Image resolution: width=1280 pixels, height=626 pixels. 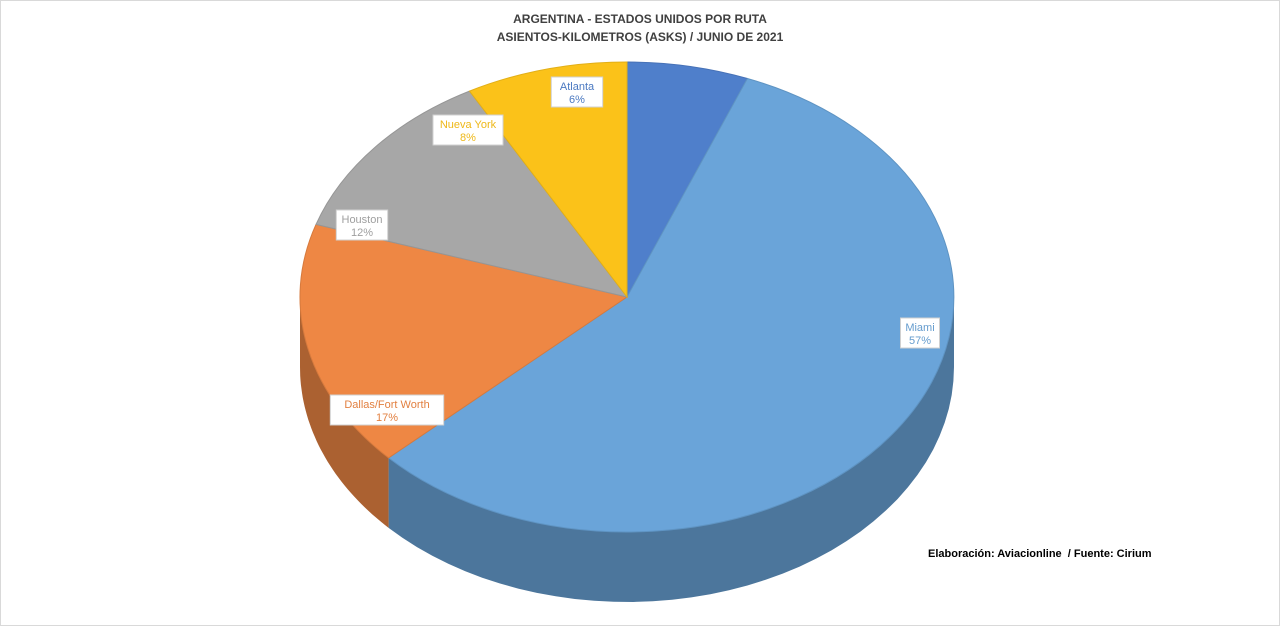 I want to click on data-label-box-nueva-york, so click(x=468, y=130).